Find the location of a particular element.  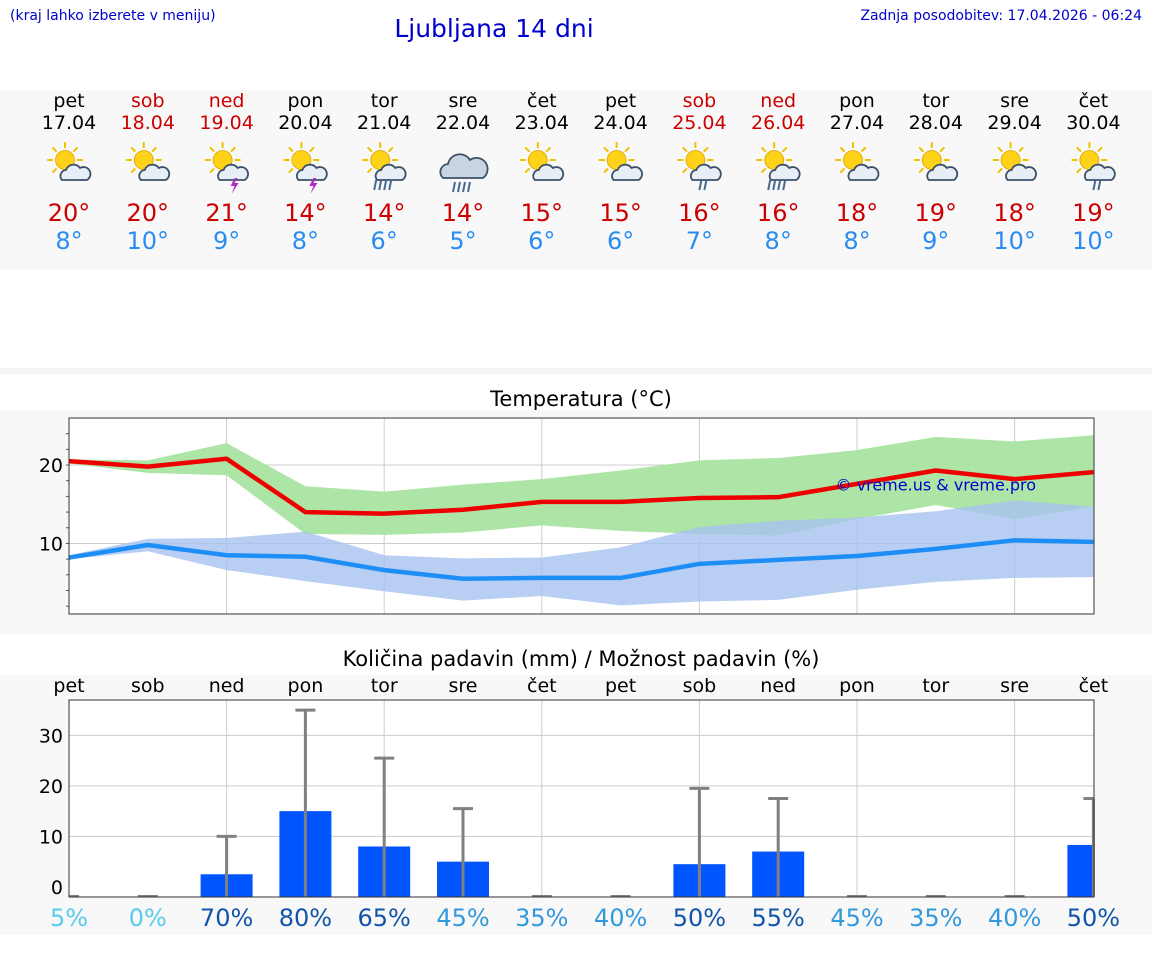

day-date: 22.04 is located at coordinates (463, 123).